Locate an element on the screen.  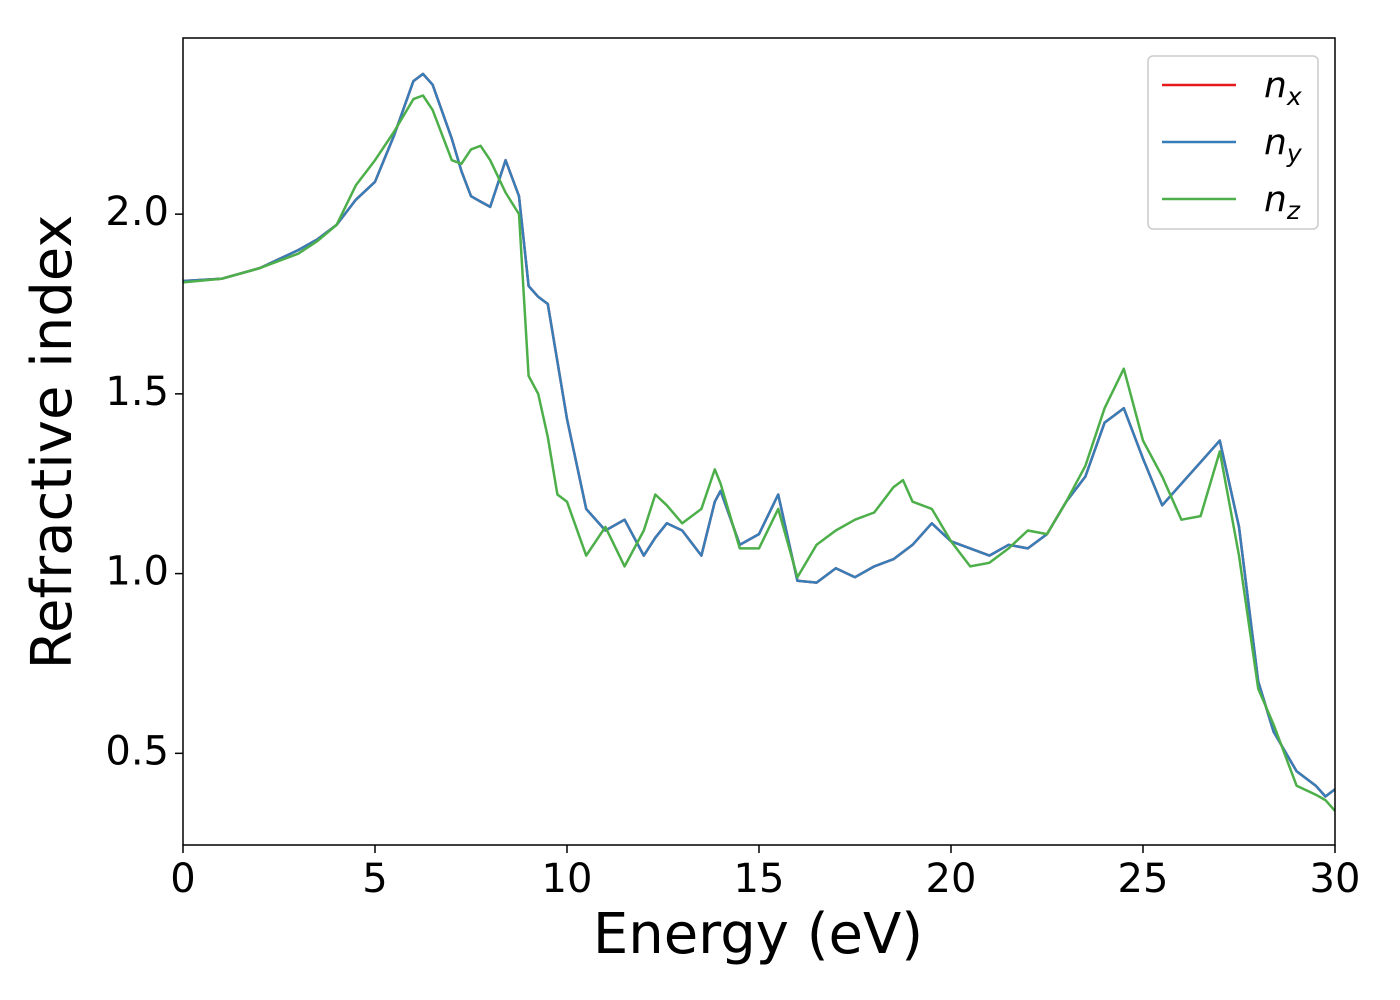
legend-label: nz is located at coordinates (1282, 202).